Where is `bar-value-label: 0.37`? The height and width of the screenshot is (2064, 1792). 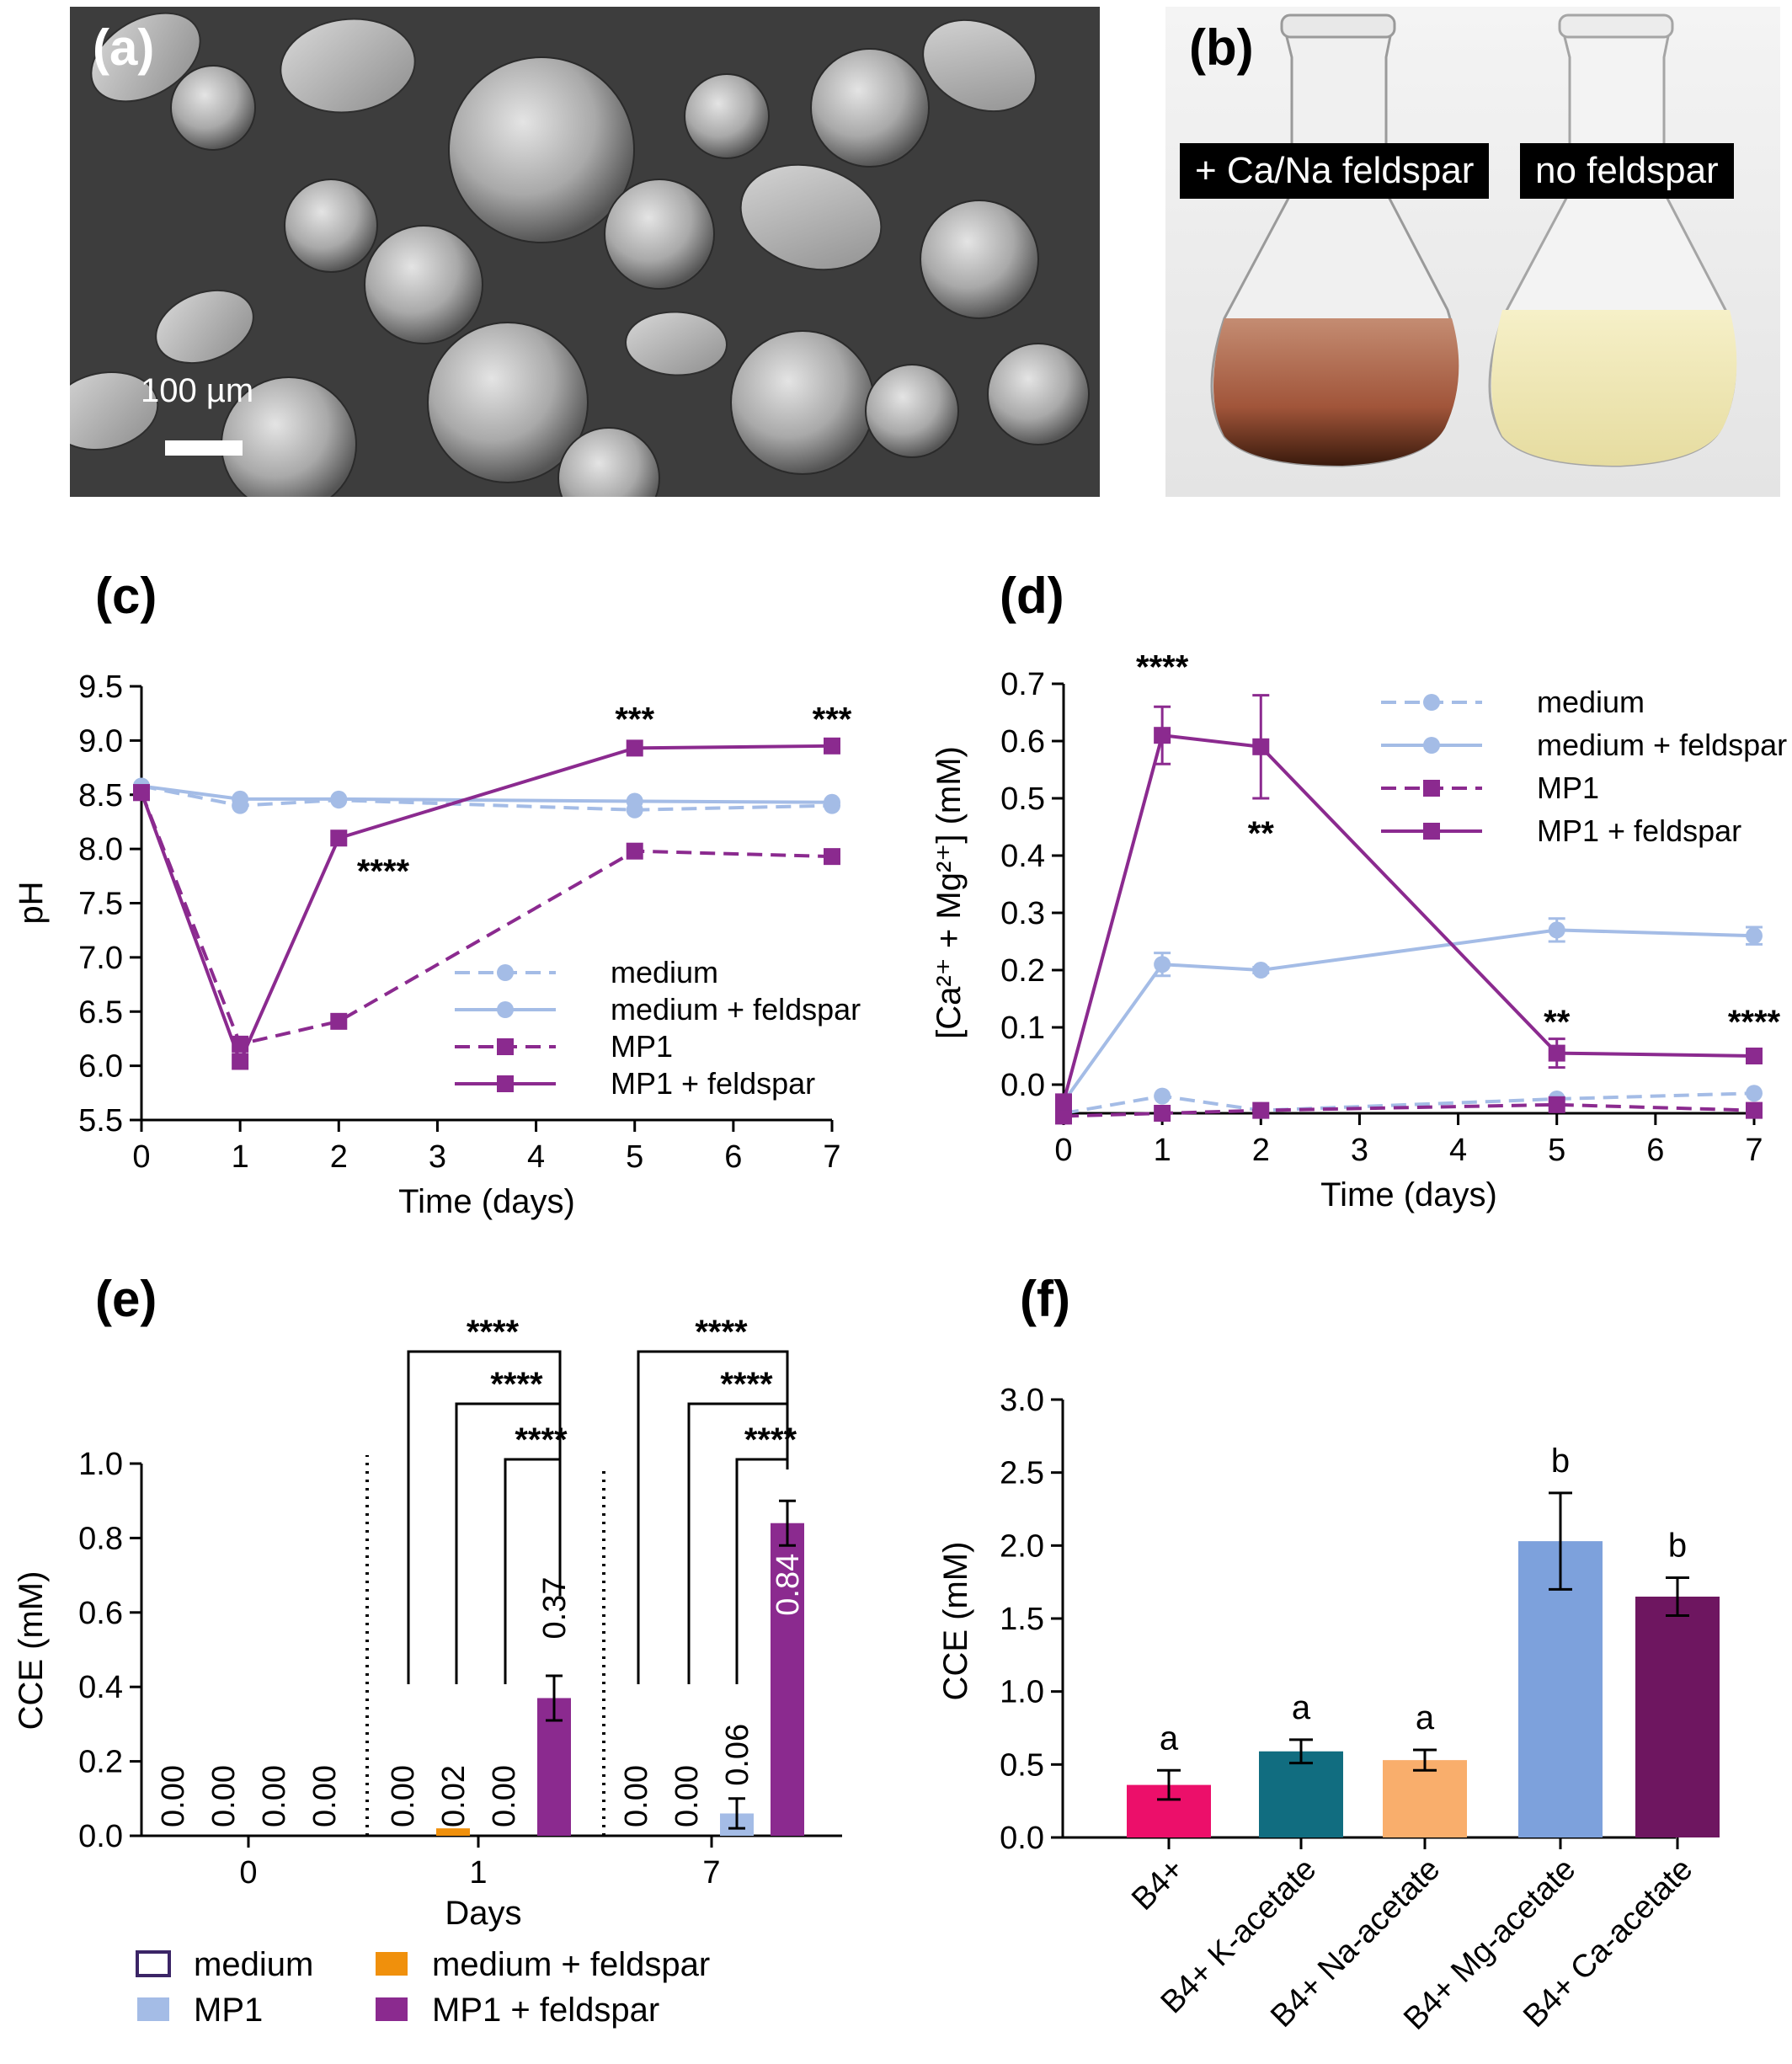
bar-value-label: 0.37 is located at coordinates (555, 1607).